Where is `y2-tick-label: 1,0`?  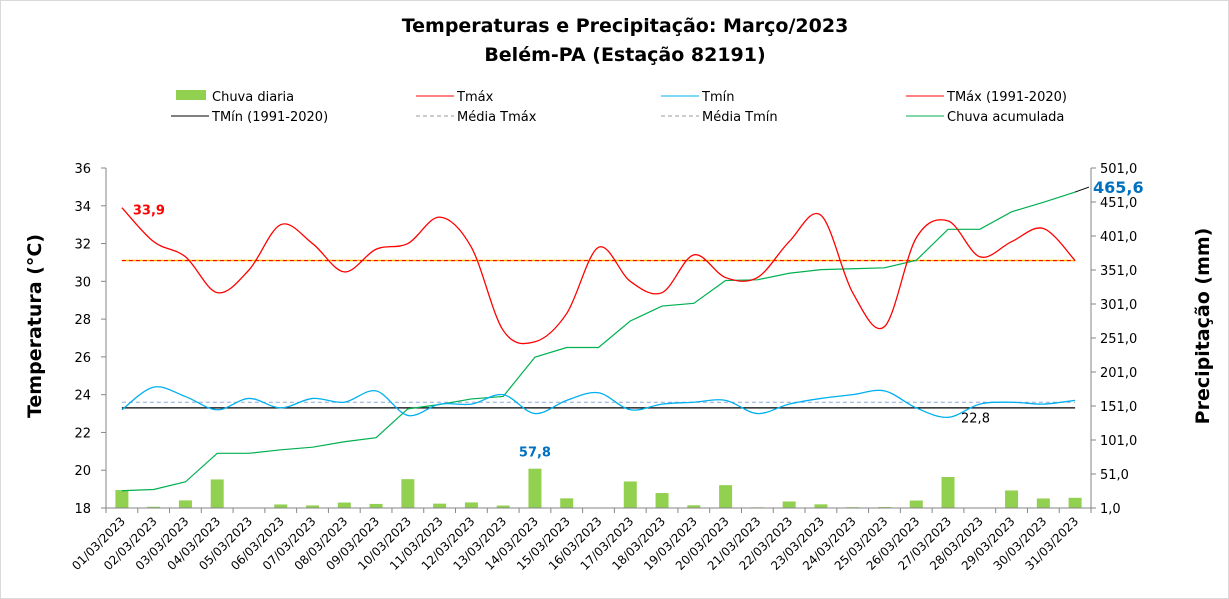
y2-tick-label: 1,0 is located at coordinates (1110, 509).